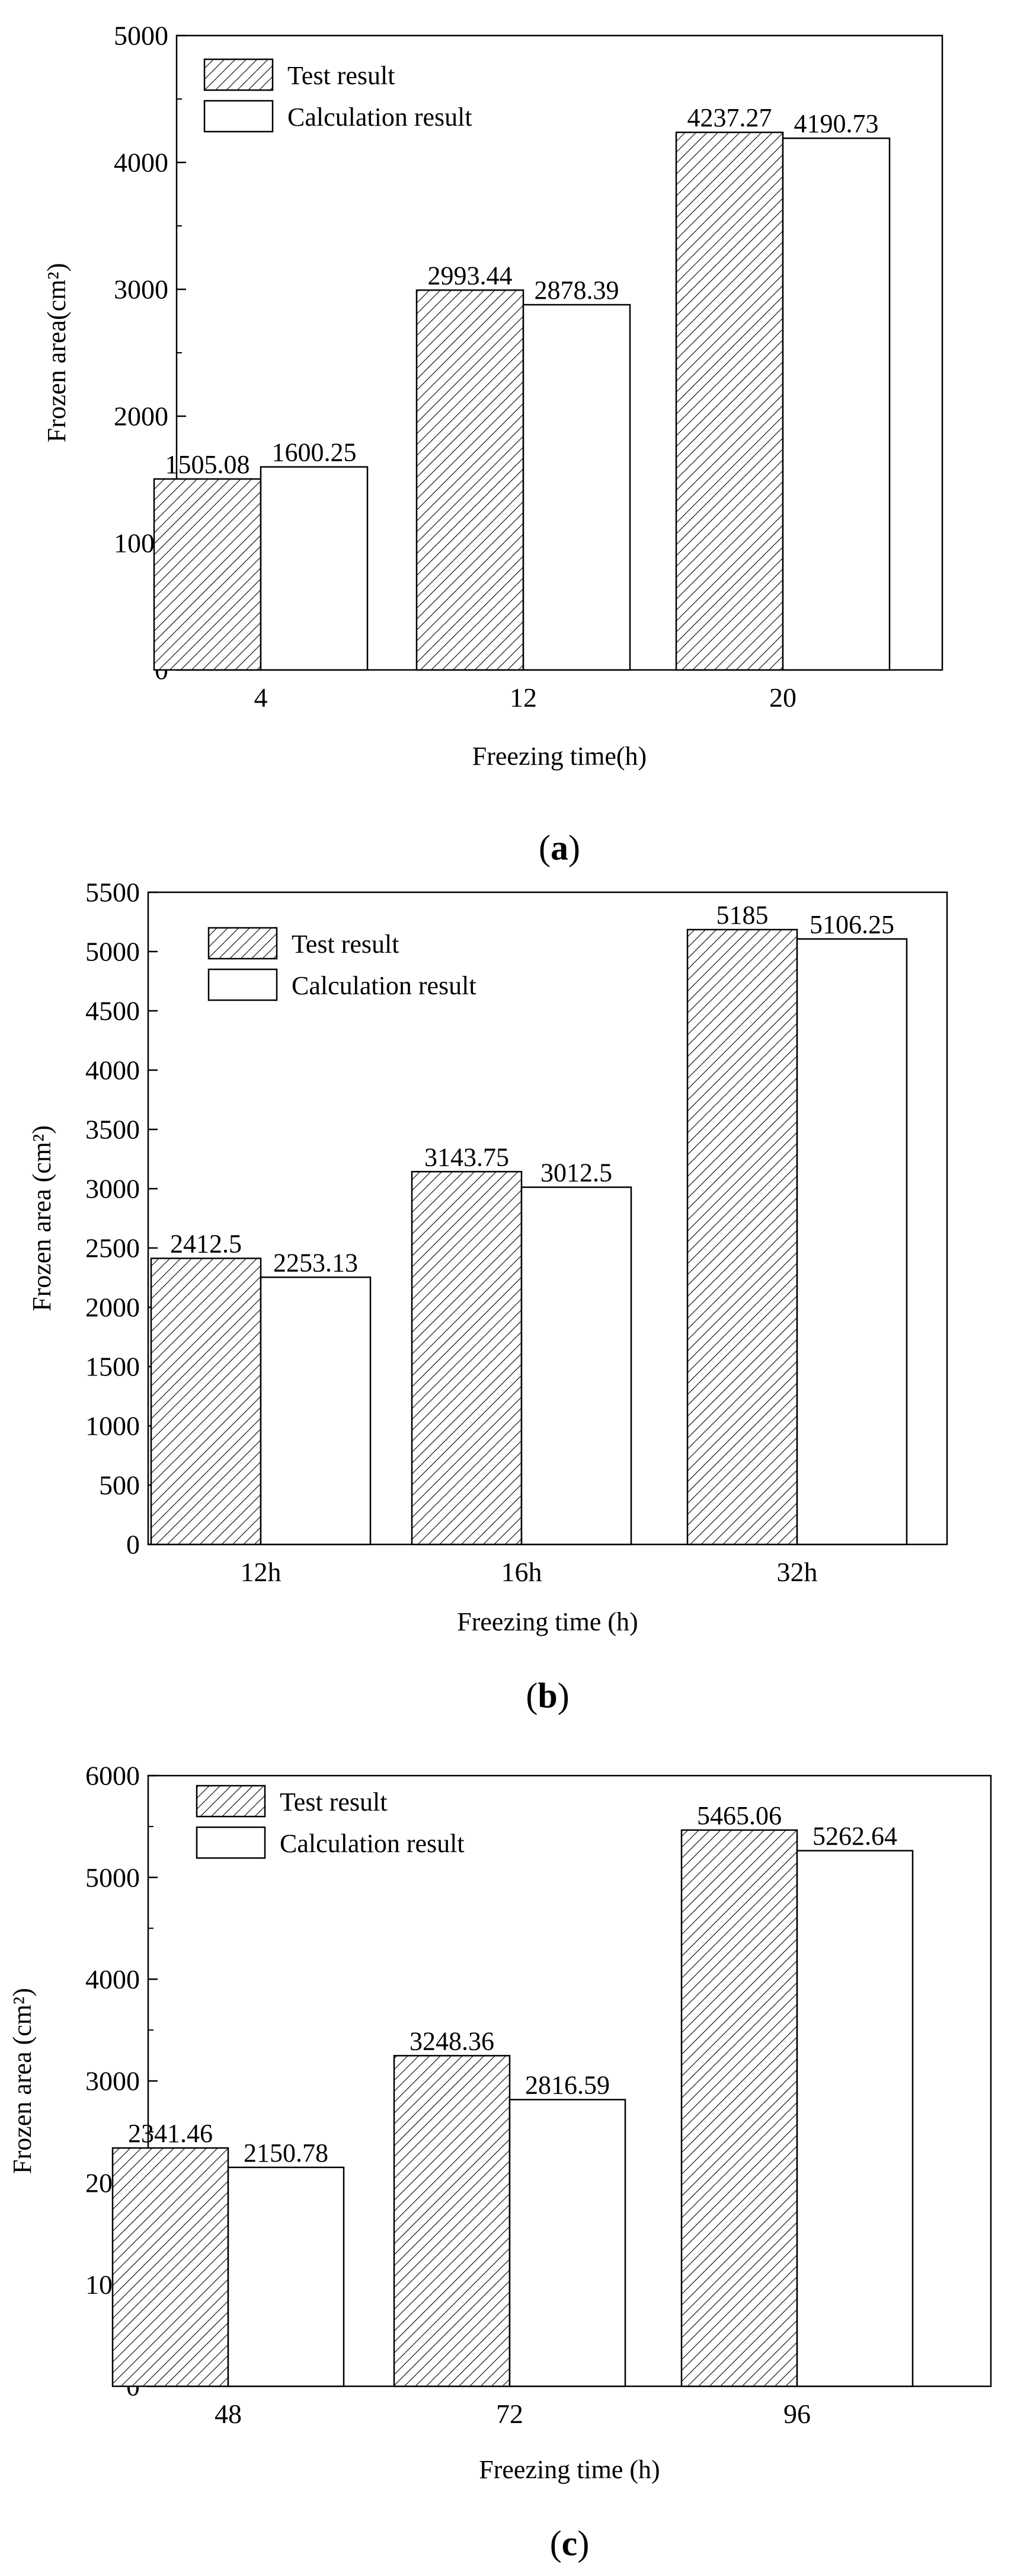 This screenshot has height=2576, width=1014. What do you see at coordinates (112, 1248) in the screenshot?
I see `y-tick-label: 2500` at bounding box center [112, 1248].